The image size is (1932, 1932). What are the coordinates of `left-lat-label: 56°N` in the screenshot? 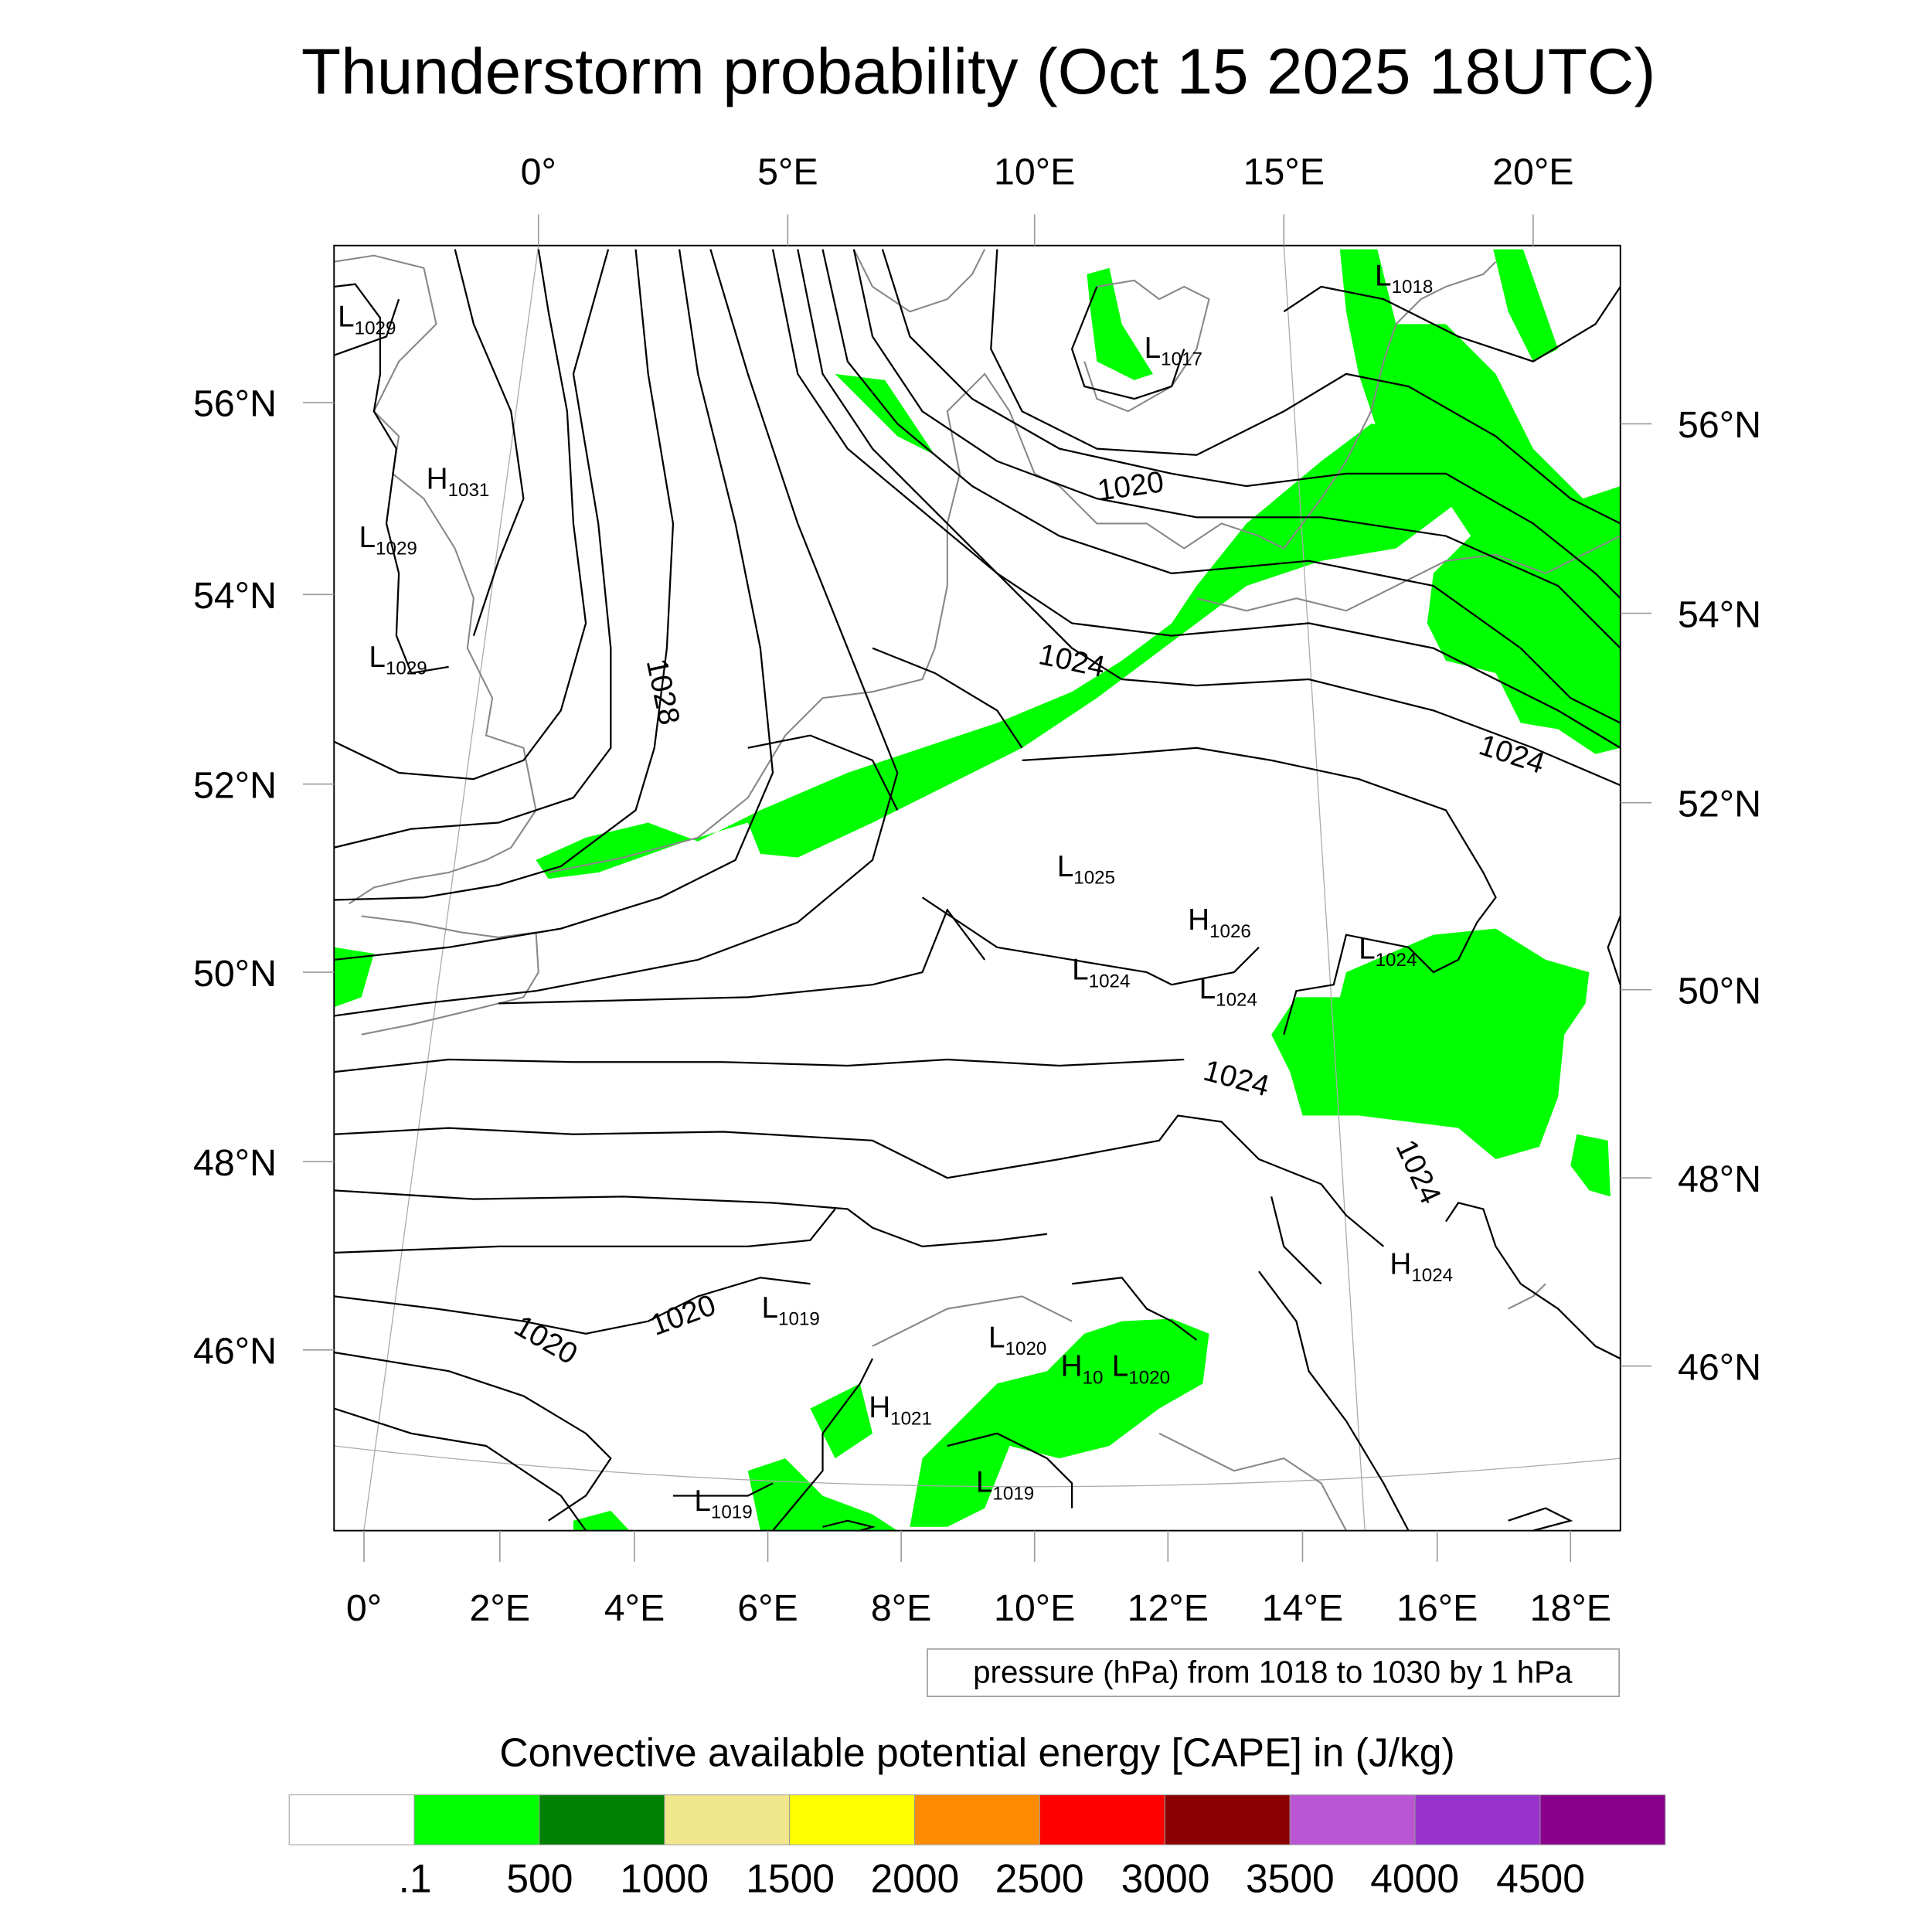 It's located at (235, 404).